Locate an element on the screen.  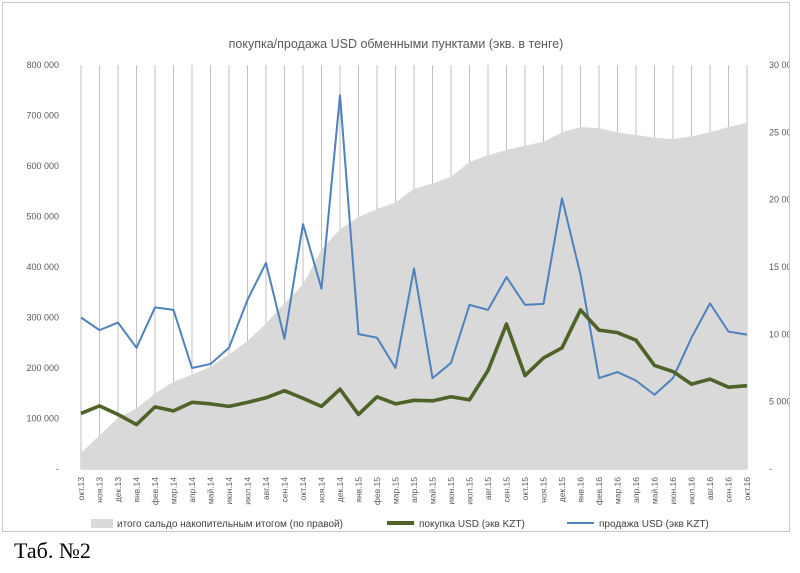
x-tick-label: июл.15 is located at coordinates (470, 491).